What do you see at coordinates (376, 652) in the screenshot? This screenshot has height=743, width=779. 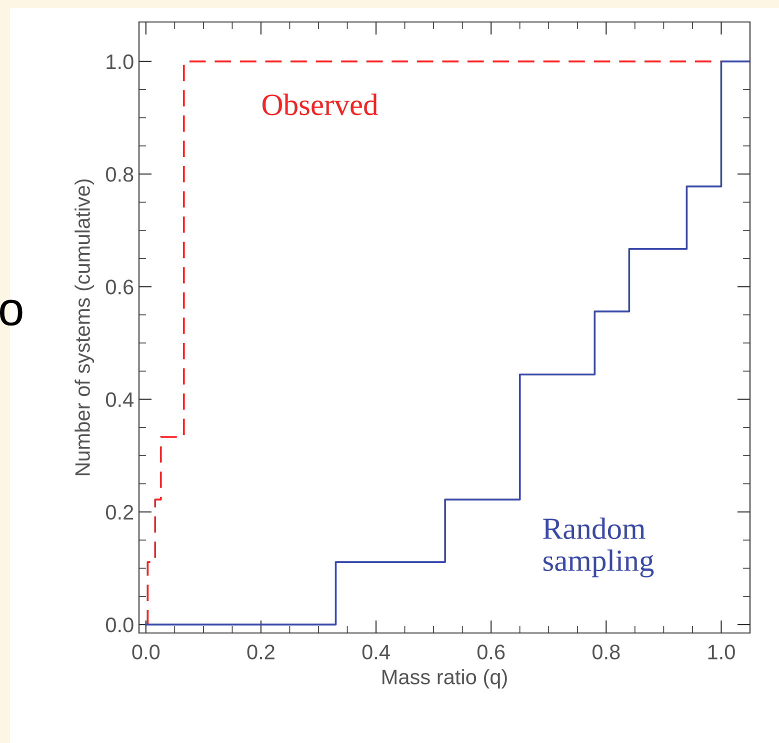 I see `x-tick-label: 0.4` at bounding box center [376, 652].